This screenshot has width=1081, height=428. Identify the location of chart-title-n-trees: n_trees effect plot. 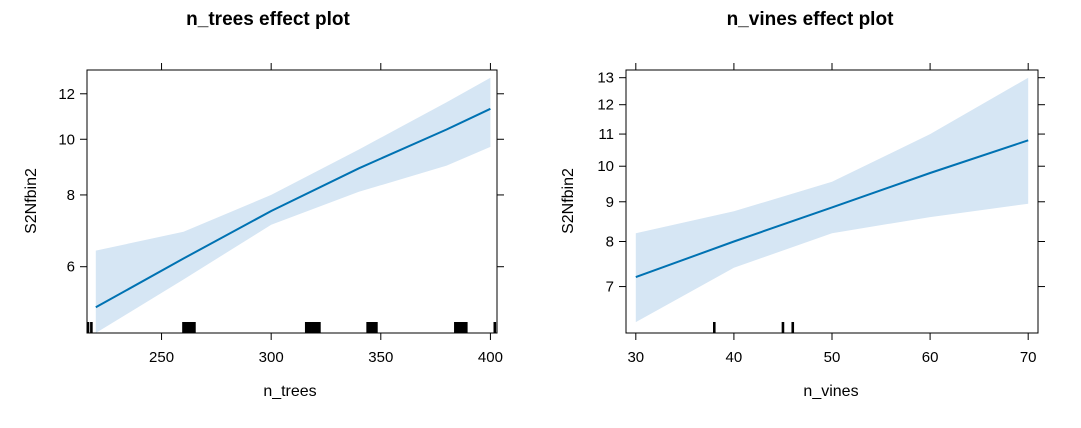
(268, 19).